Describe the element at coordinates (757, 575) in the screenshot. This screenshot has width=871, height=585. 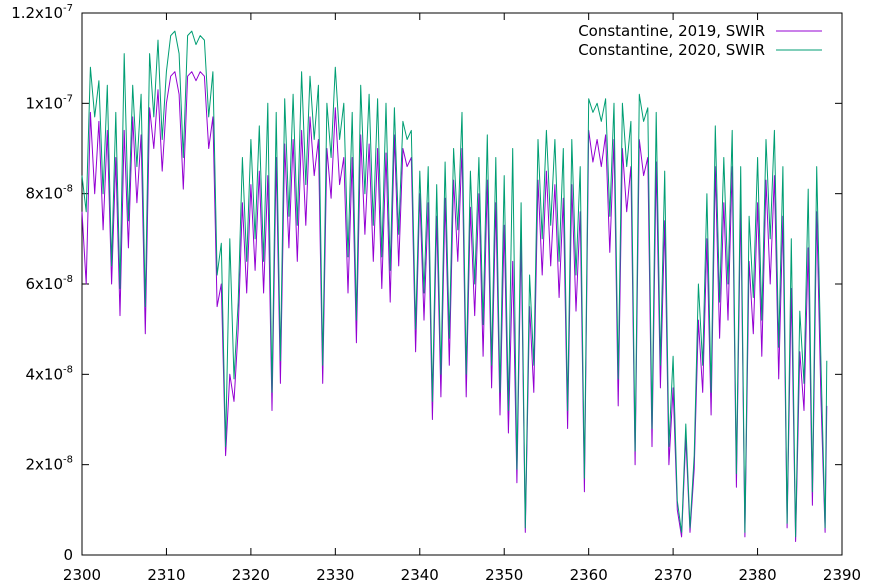
I see `x-tick-label: 2380` at that location.